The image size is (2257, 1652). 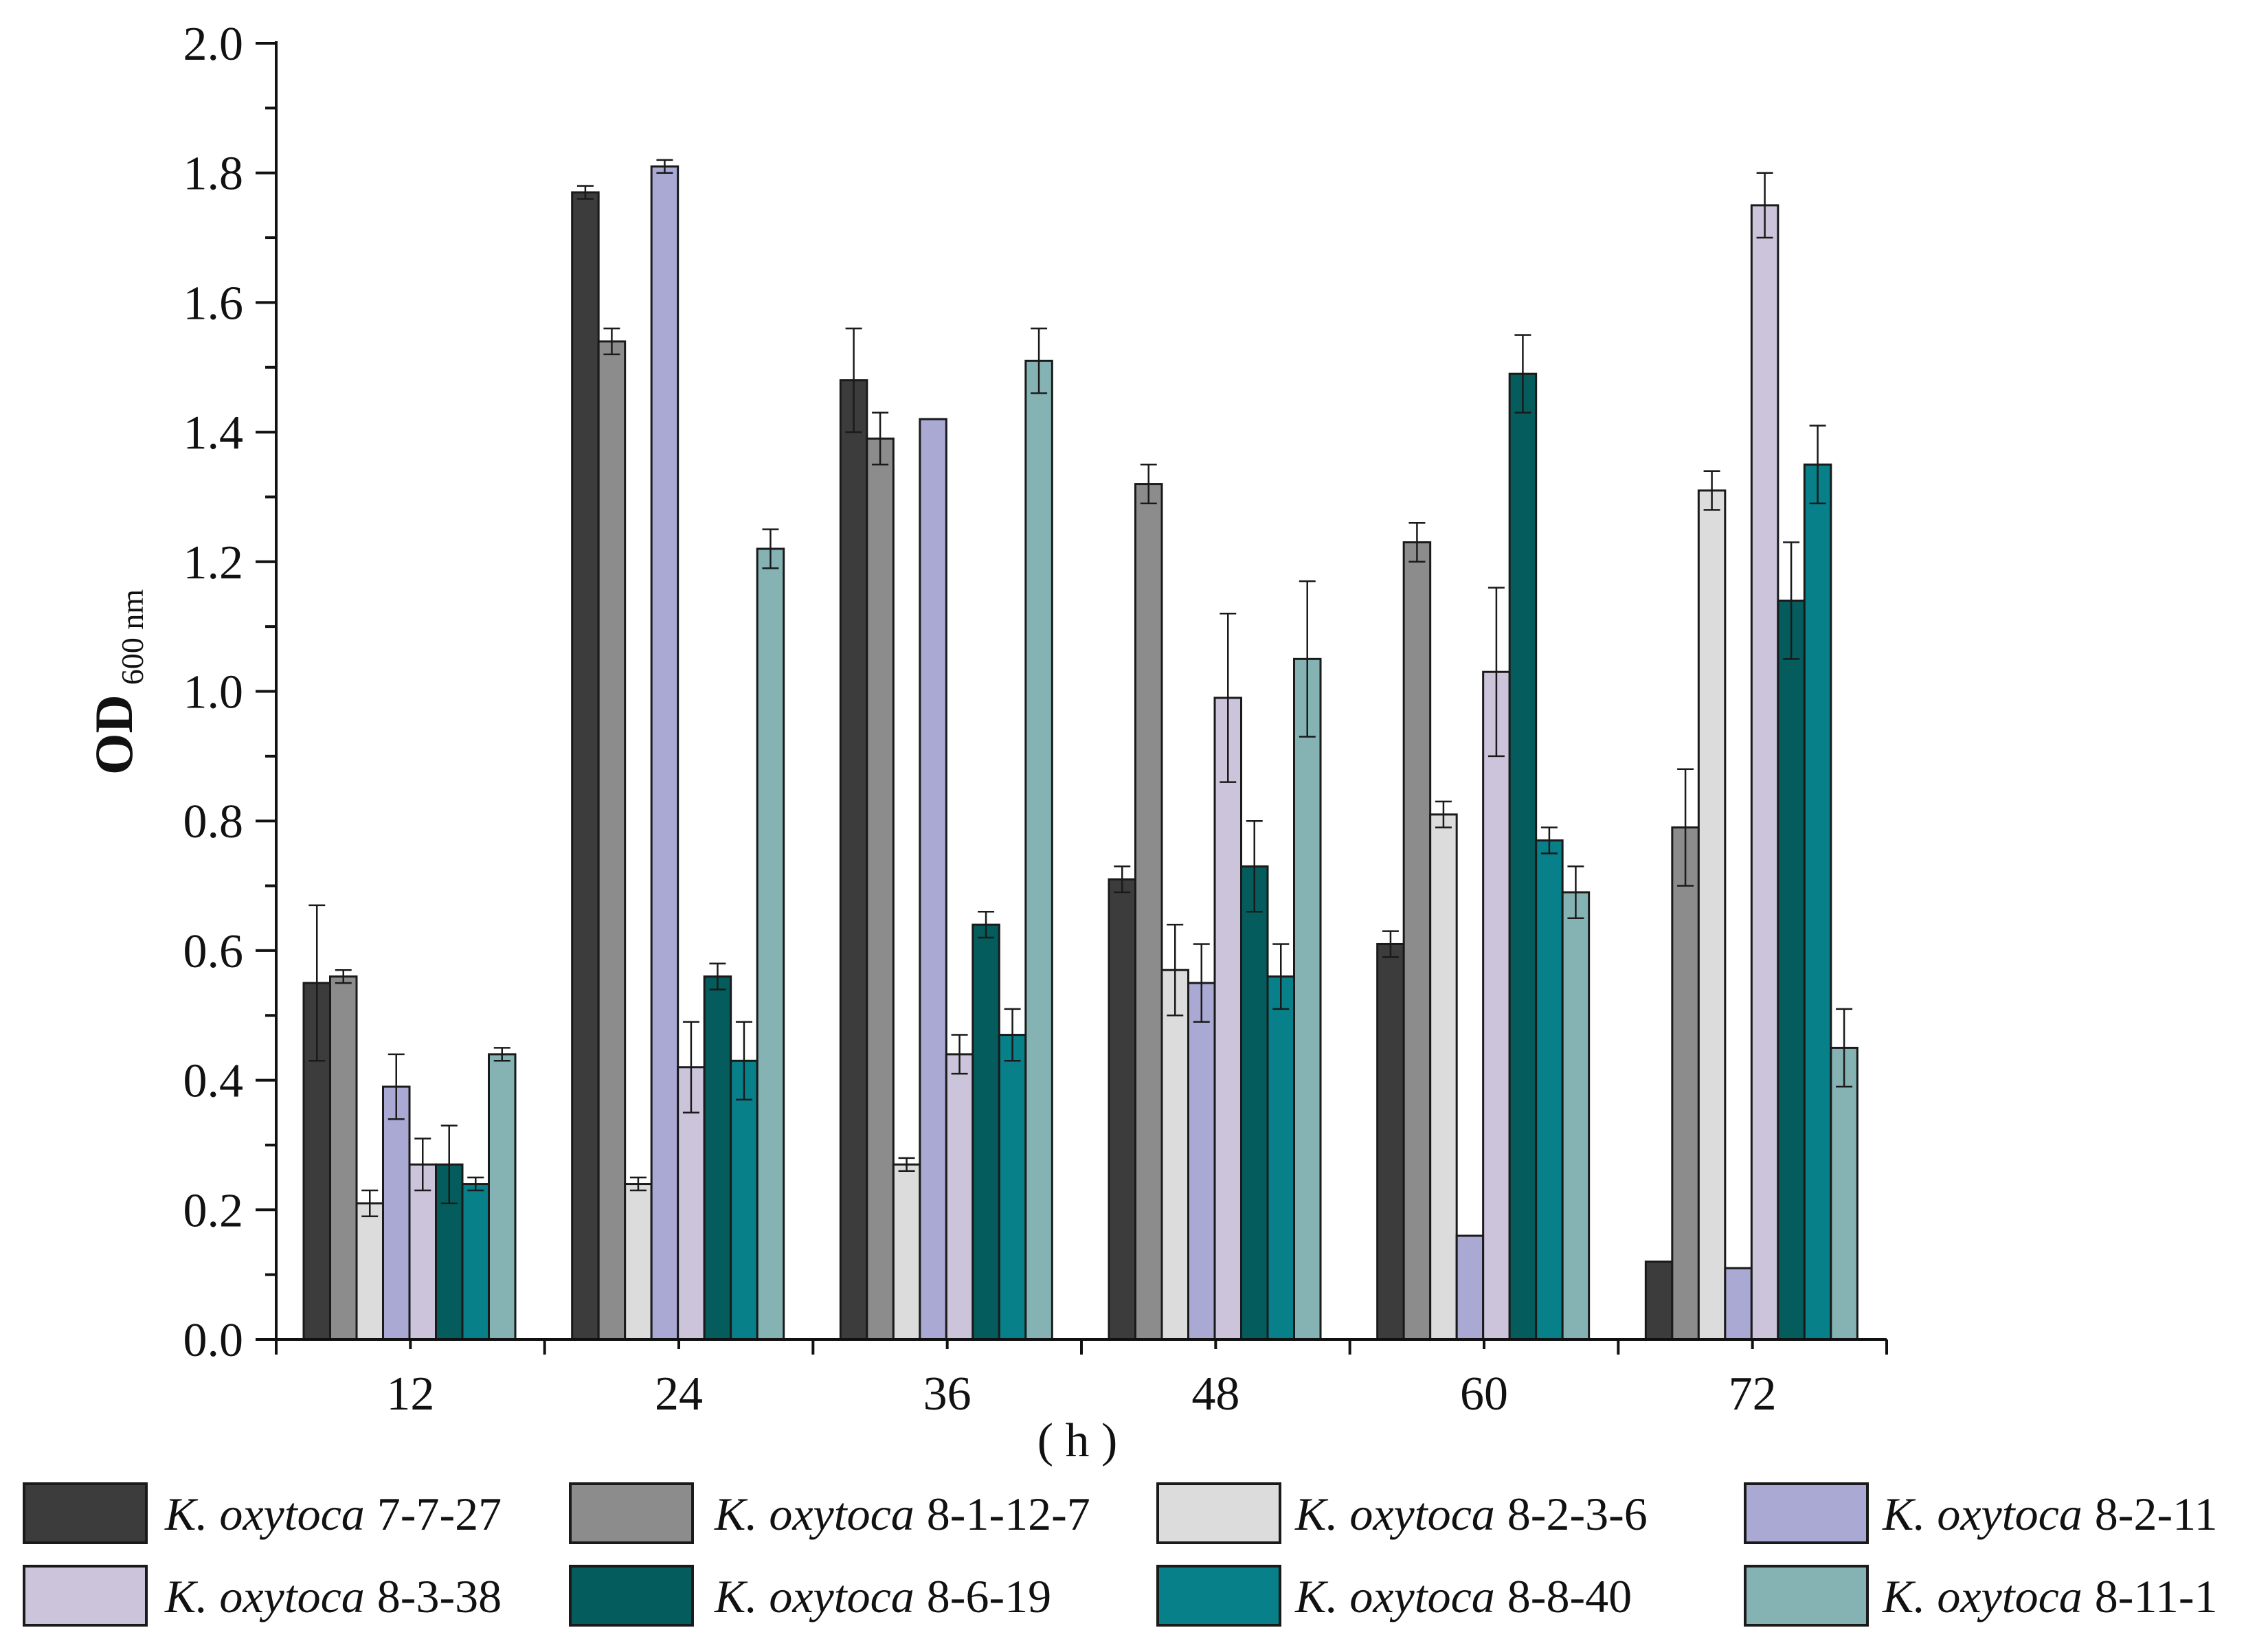 I want to click on legend-entry-8-1-12-7: K. oxytoca 8-1-12-7, so click(x=829, y=1513).